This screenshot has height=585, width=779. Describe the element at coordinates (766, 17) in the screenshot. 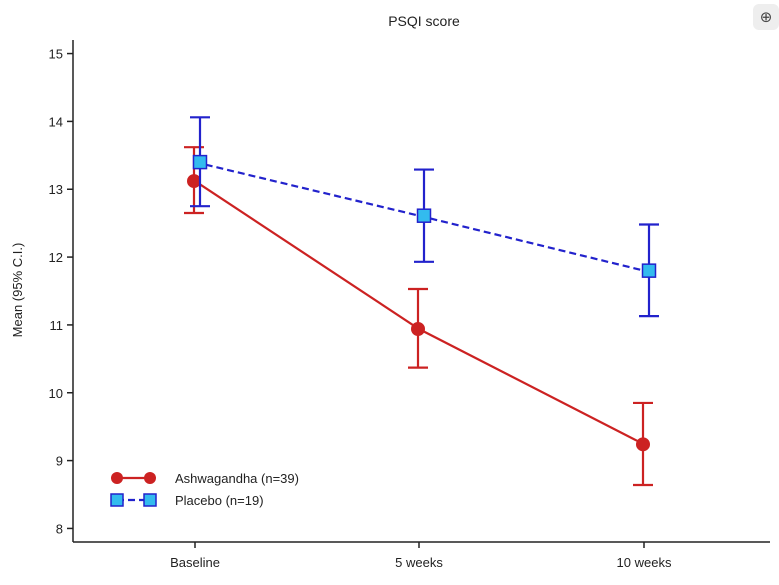

I see `zoom-in-icon: ⊕` at that location.